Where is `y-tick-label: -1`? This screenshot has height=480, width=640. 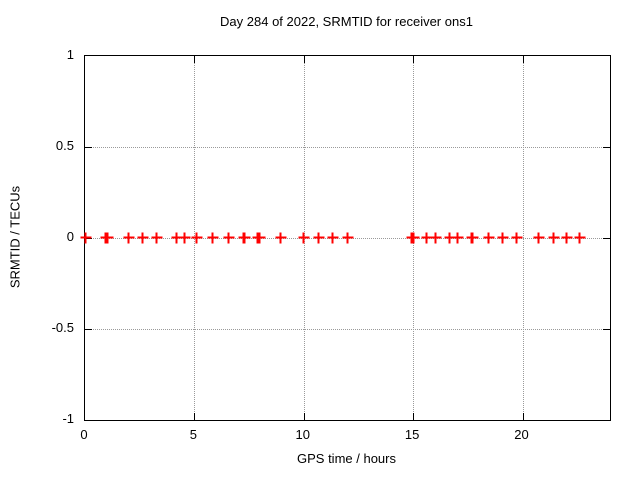 y-tick-label: -1 is located at coordinates (68, 418).